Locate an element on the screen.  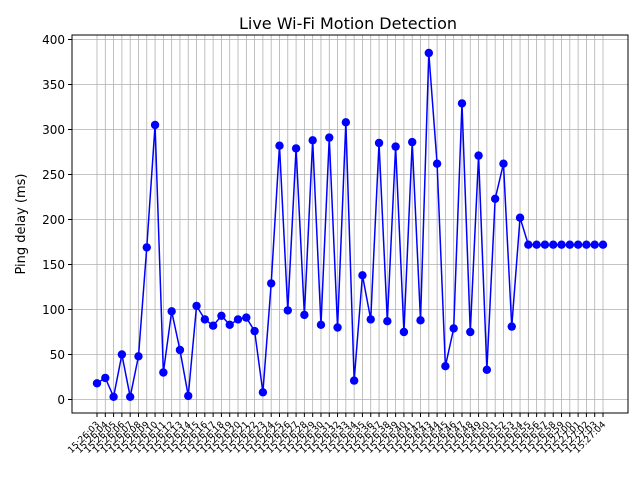
y-tick-label: 50 is located at coordinates (57, 355).